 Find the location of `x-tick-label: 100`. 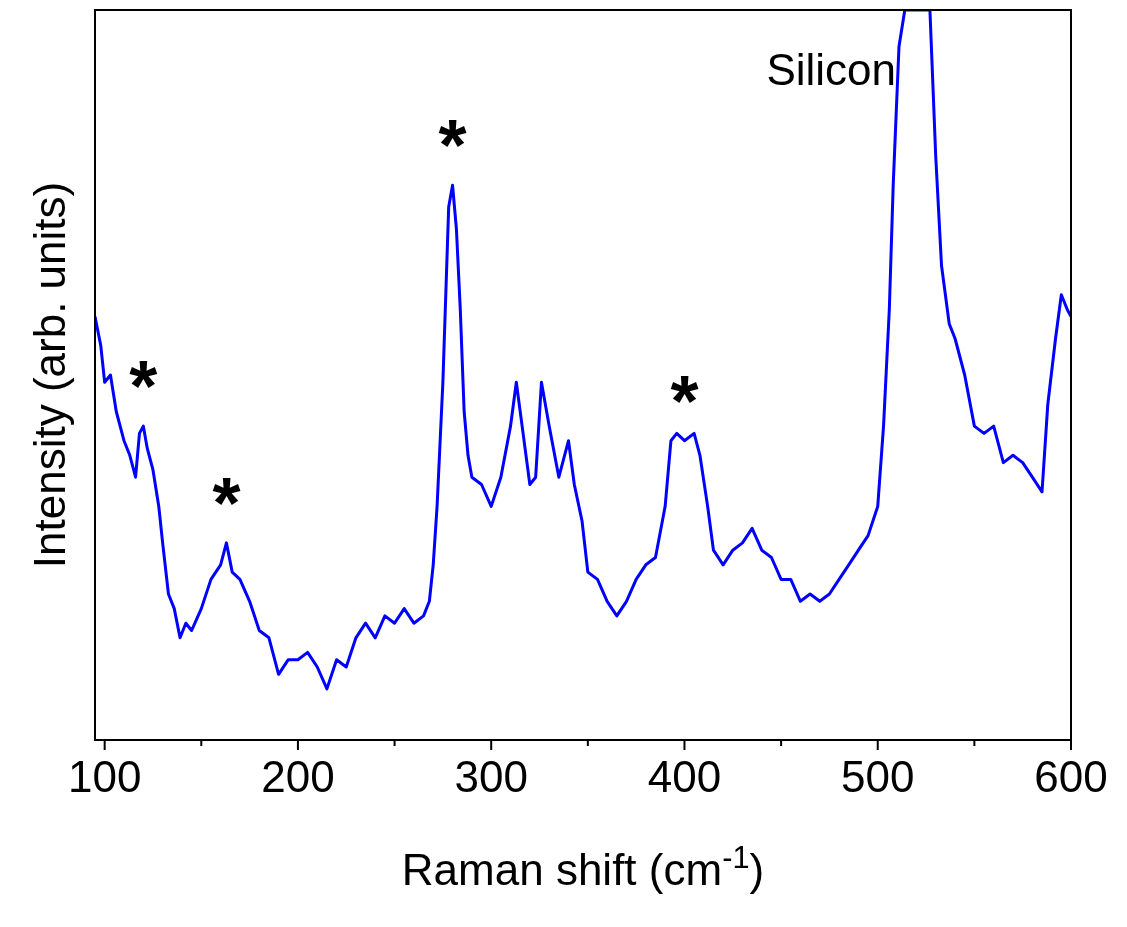

x-tick-label: 100 is located at coordinates (104, 776).